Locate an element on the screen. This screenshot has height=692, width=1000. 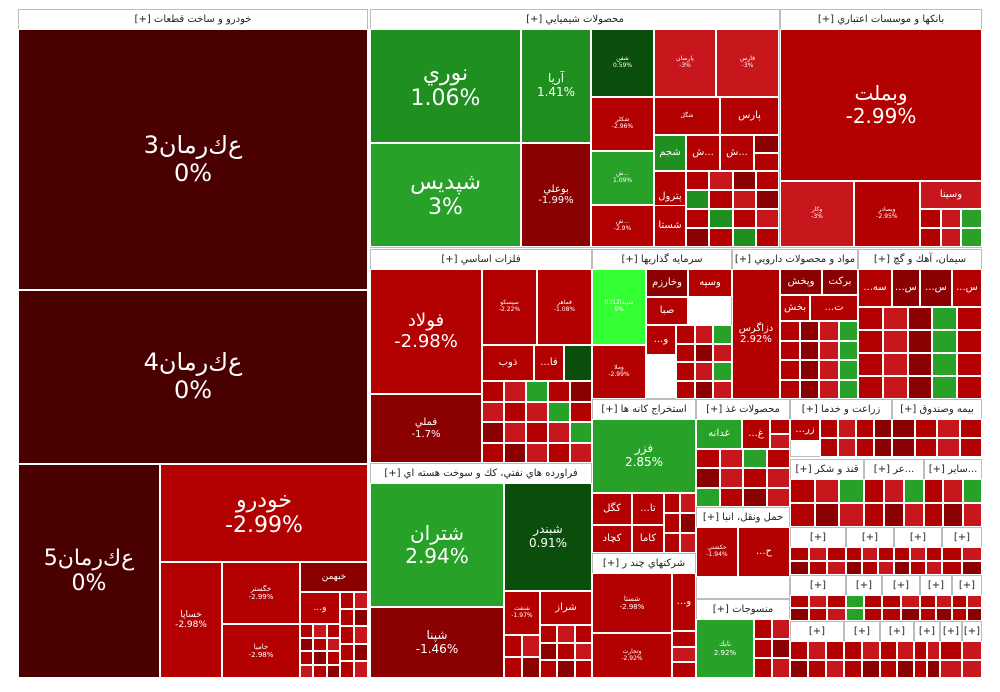
tile-ghadaneh: غدانه is located at coordinates (719, 434).